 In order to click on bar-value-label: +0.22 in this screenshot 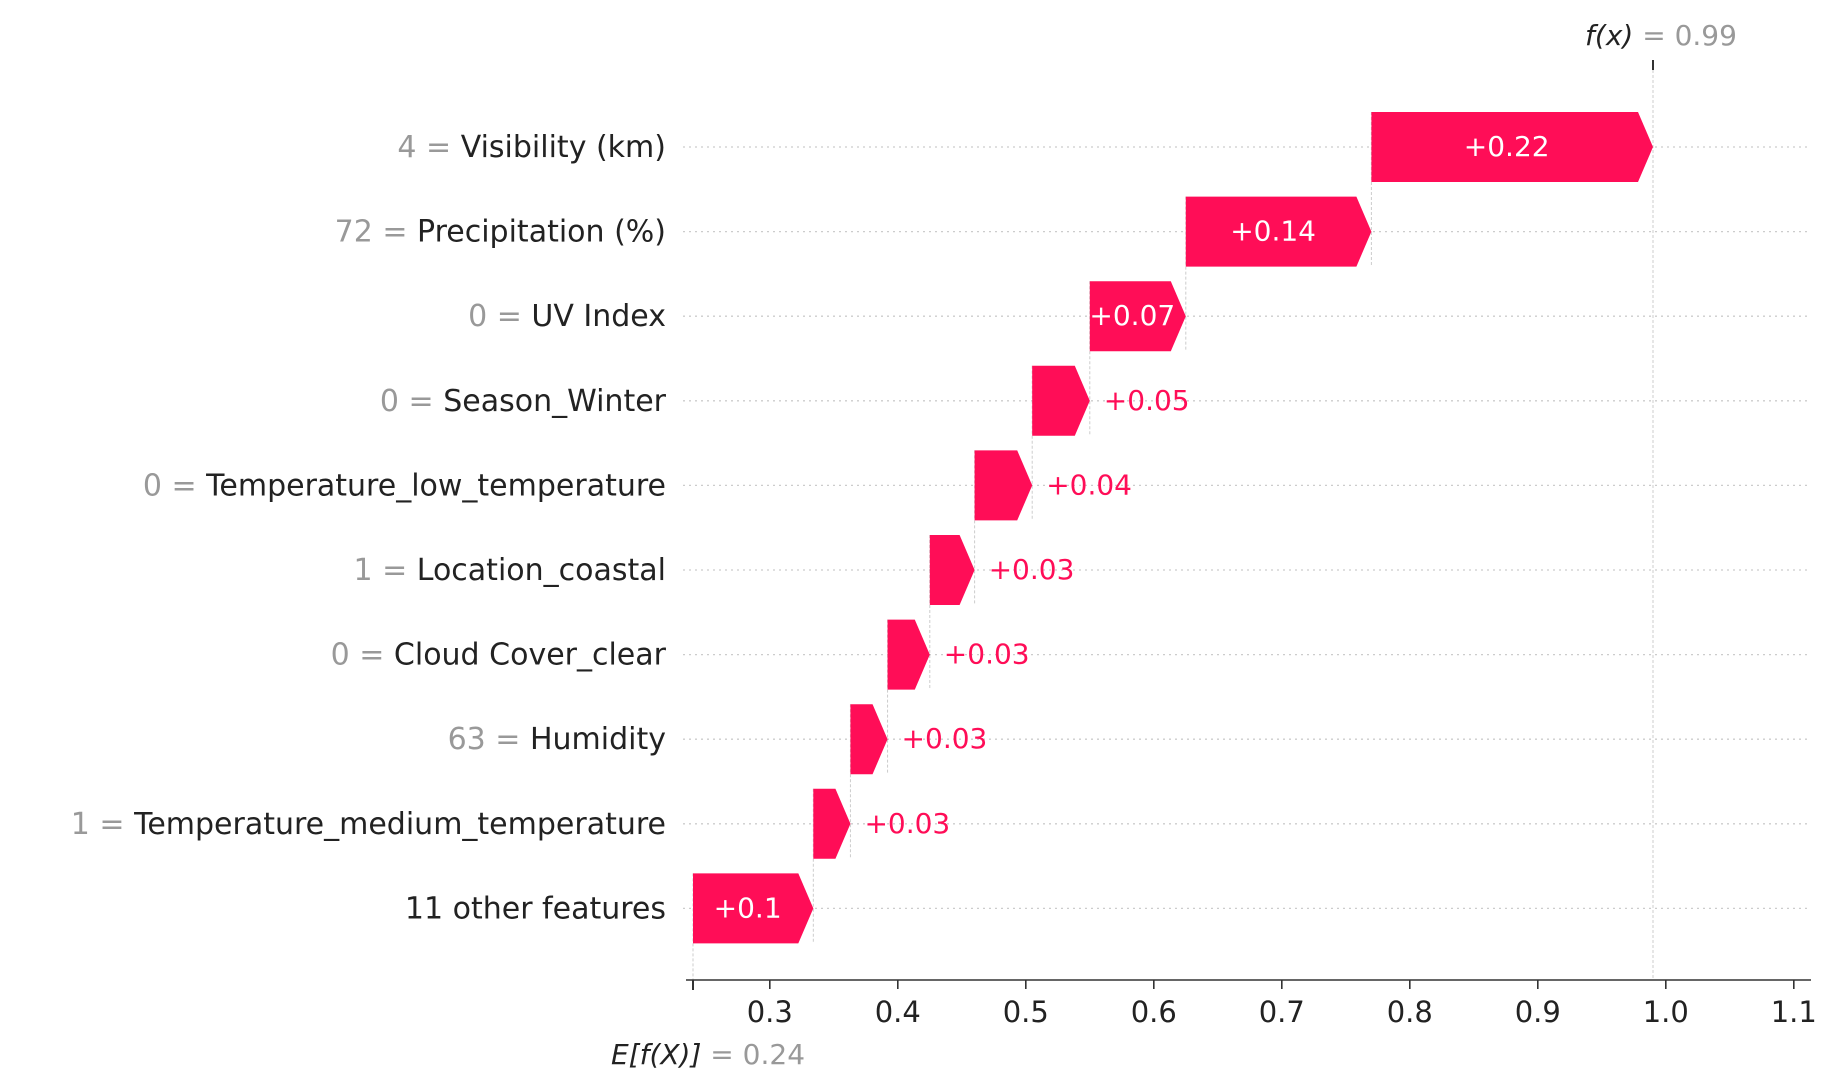, I will do `click(1507, 146)`.